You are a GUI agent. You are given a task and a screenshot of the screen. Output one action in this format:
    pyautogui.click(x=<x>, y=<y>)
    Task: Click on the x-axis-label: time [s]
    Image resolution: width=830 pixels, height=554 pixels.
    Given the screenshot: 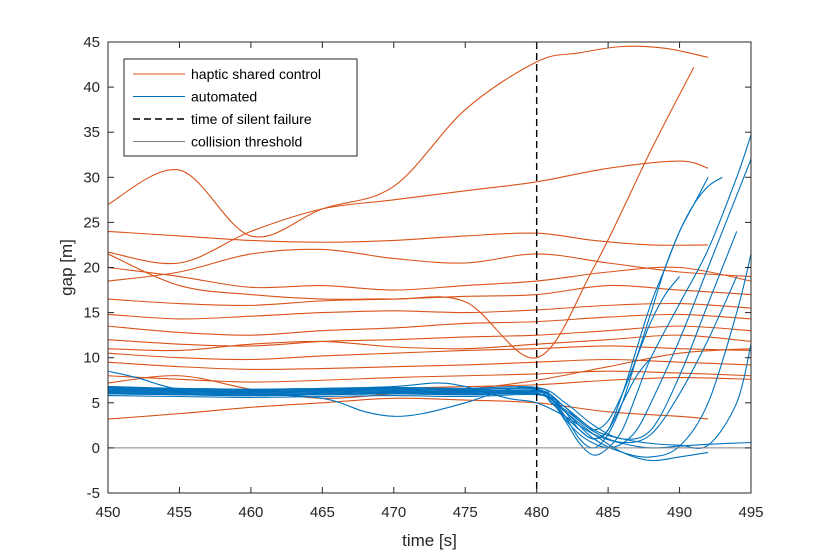 What is the action you would take?
    pyautogui.click(x=429, y=540)
    